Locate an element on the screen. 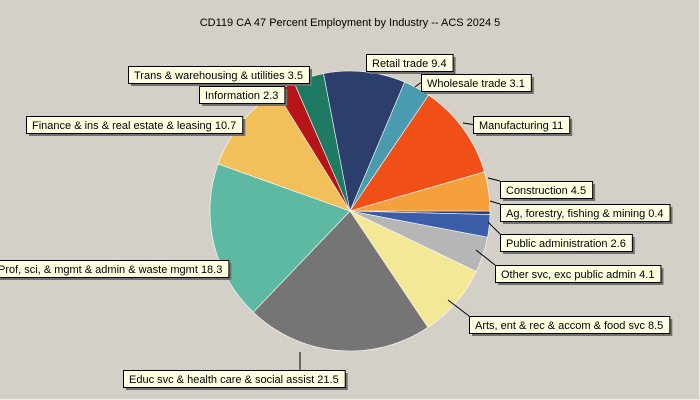 Image resolution: width=700 pixels, height=400 pixels. slice-label: Public administration 2.6 is located at coordinates (566, 244).